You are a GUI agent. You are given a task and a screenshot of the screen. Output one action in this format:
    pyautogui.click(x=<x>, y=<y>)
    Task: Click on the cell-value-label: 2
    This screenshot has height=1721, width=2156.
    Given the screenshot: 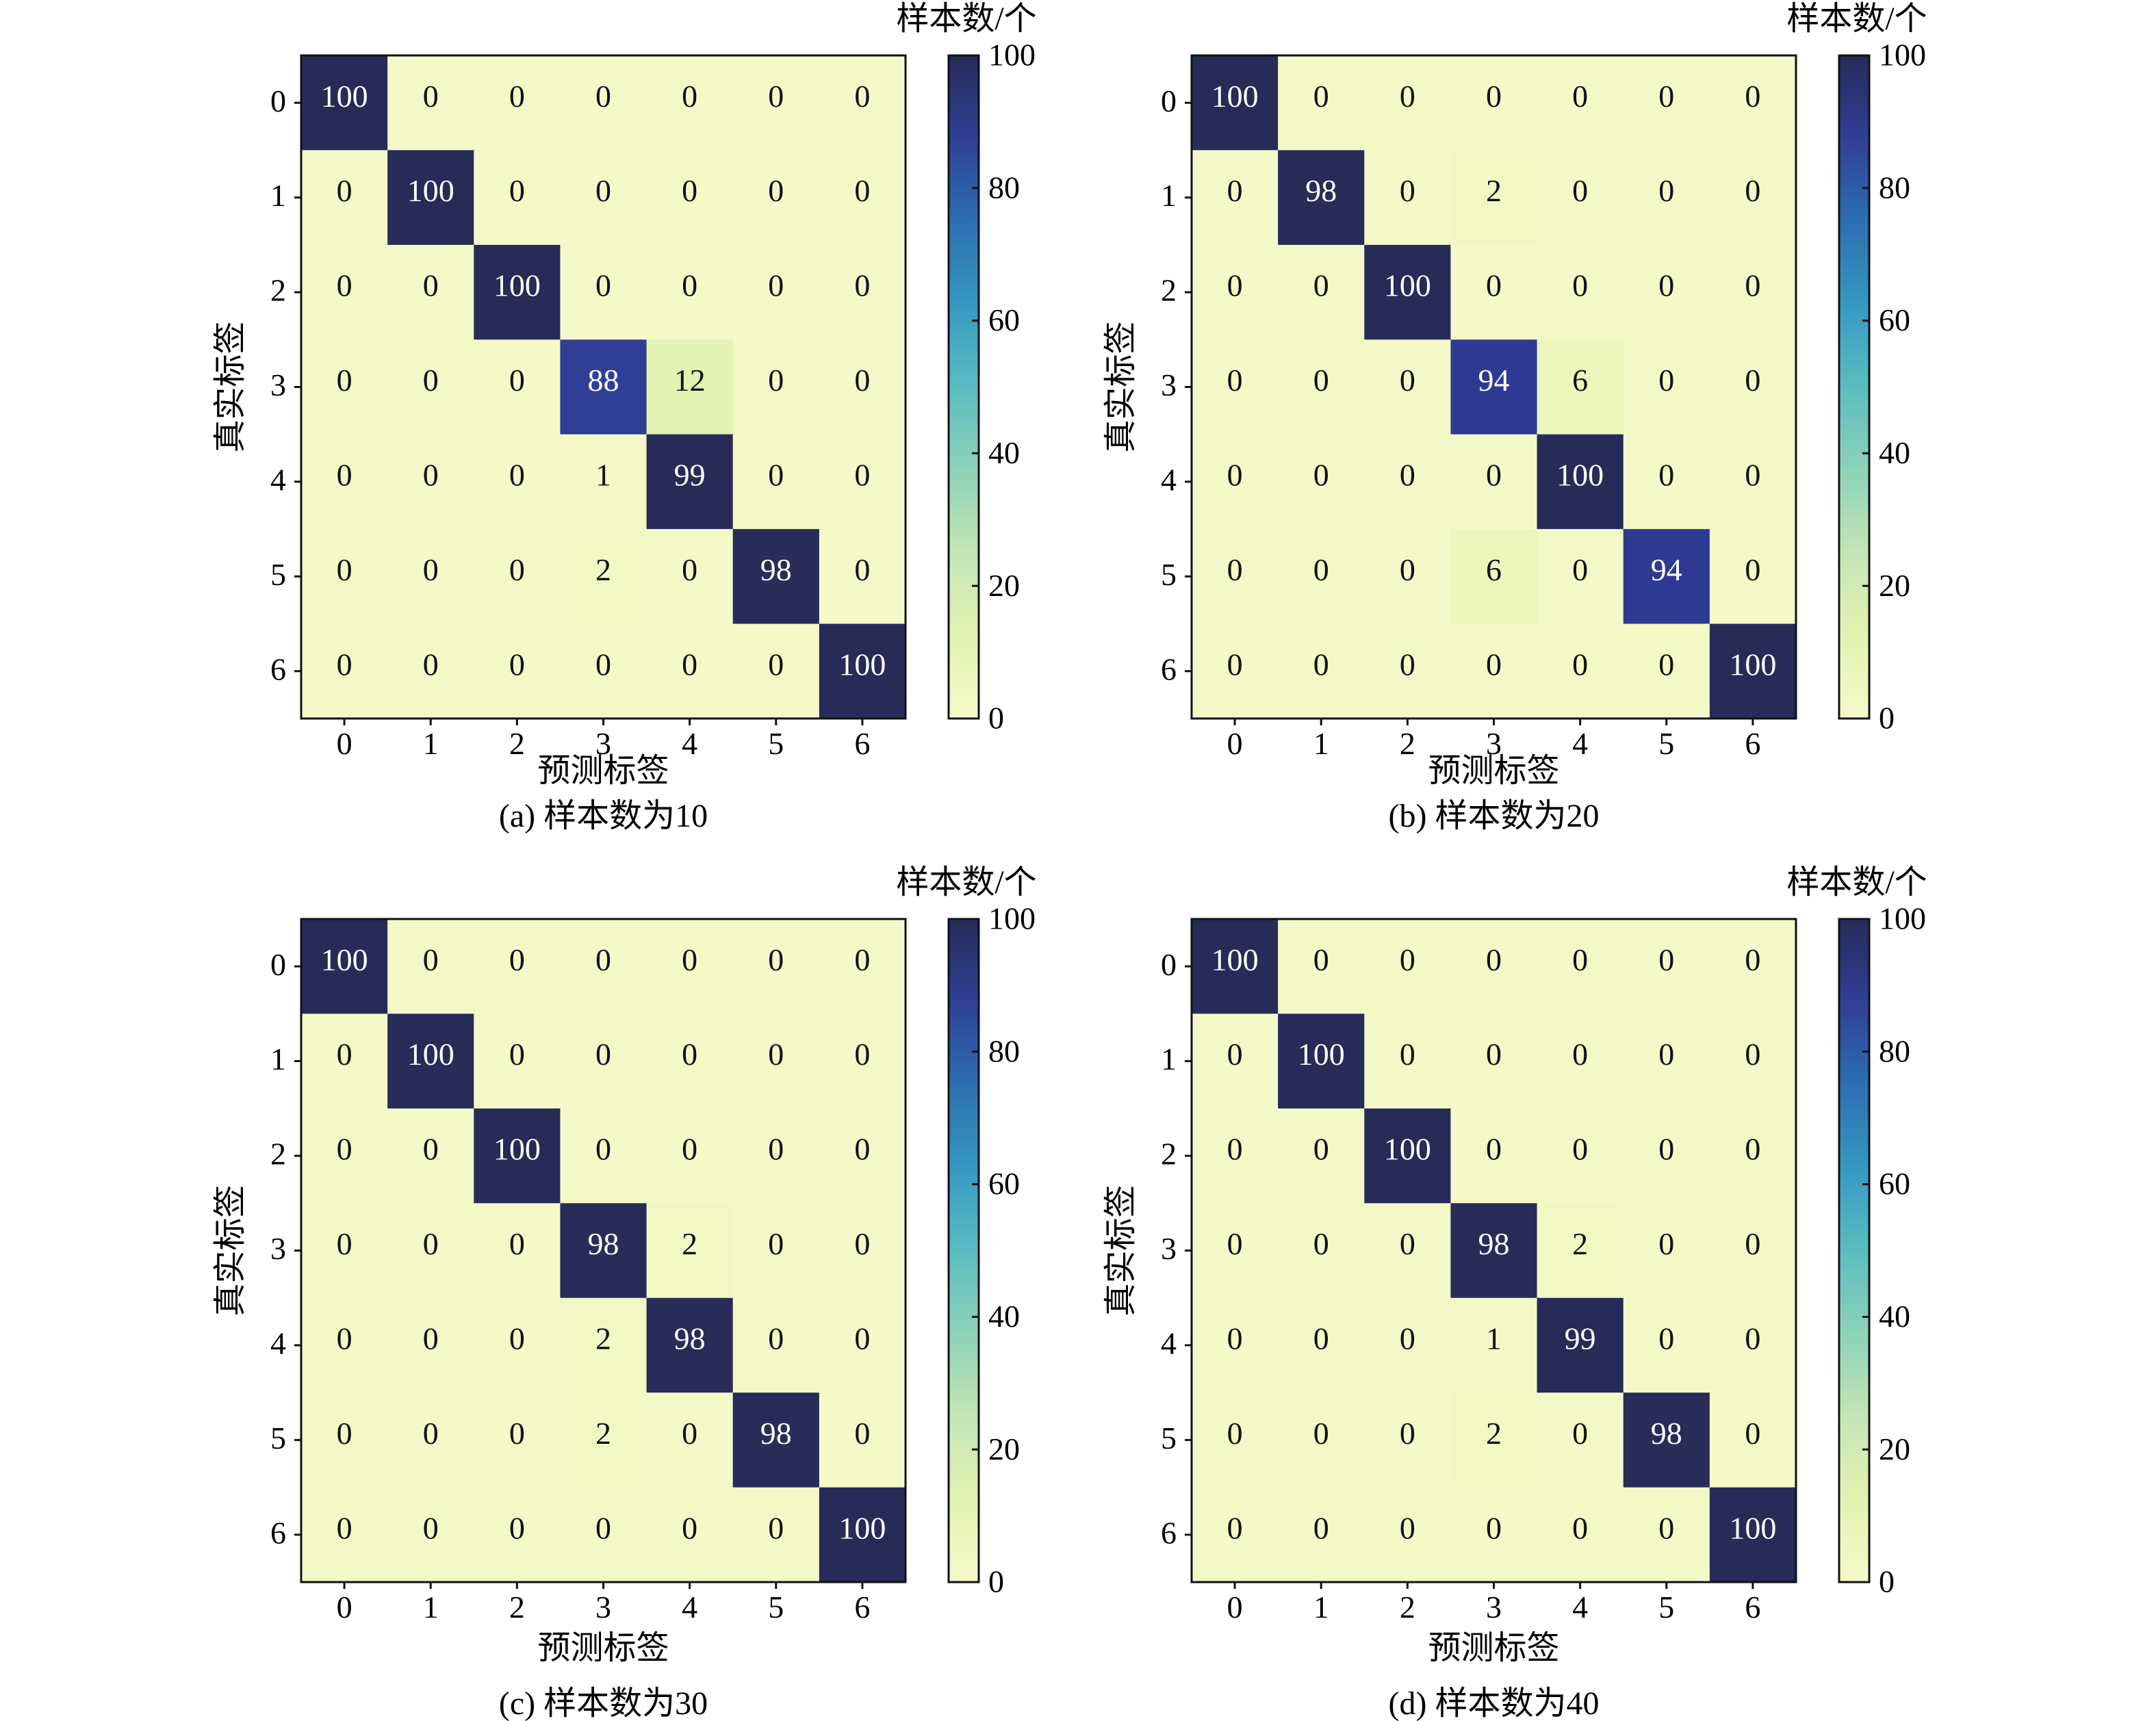 What is the action you would take?
    pyautogui.click(x=603, y=1338)
    